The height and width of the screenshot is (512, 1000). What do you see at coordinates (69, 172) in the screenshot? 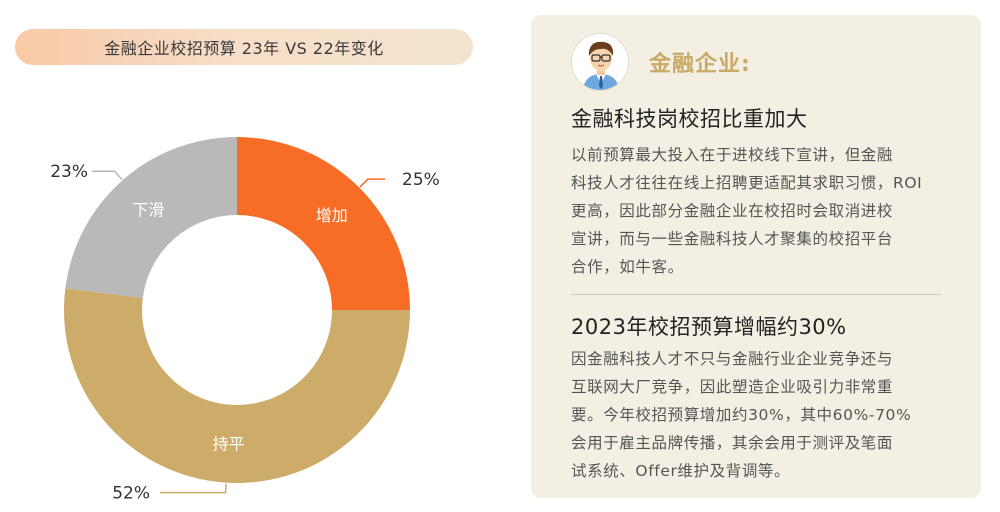
I see `slice-value-label: 23%` at bounding box center [69, 172].